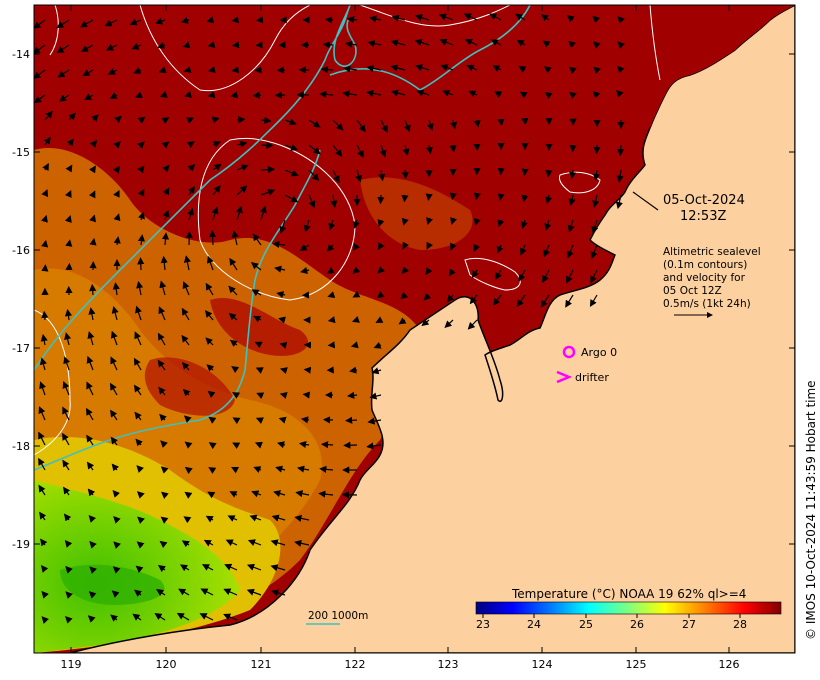  What do you see at coordinates (564, 377) in the screenshot?
I see `drifter-marker-icon` at bounding box center [564, 377].